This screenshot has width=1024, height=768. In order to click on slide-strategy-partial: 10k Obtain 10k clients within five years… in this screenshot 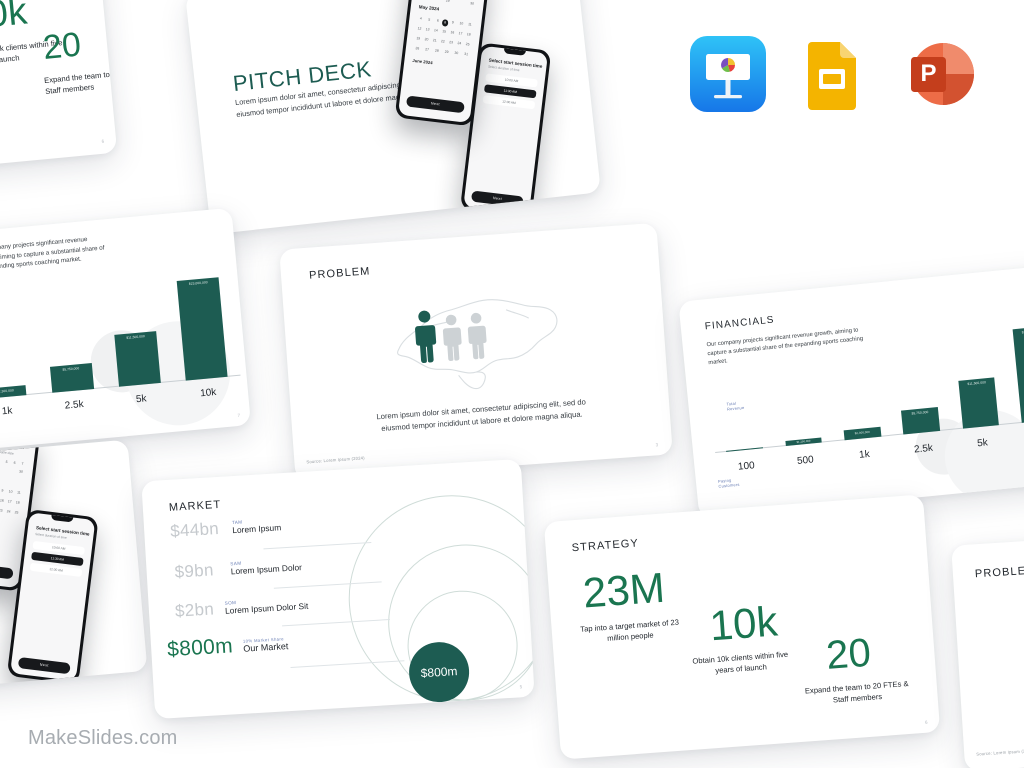, I will do `click(59, 91)`.